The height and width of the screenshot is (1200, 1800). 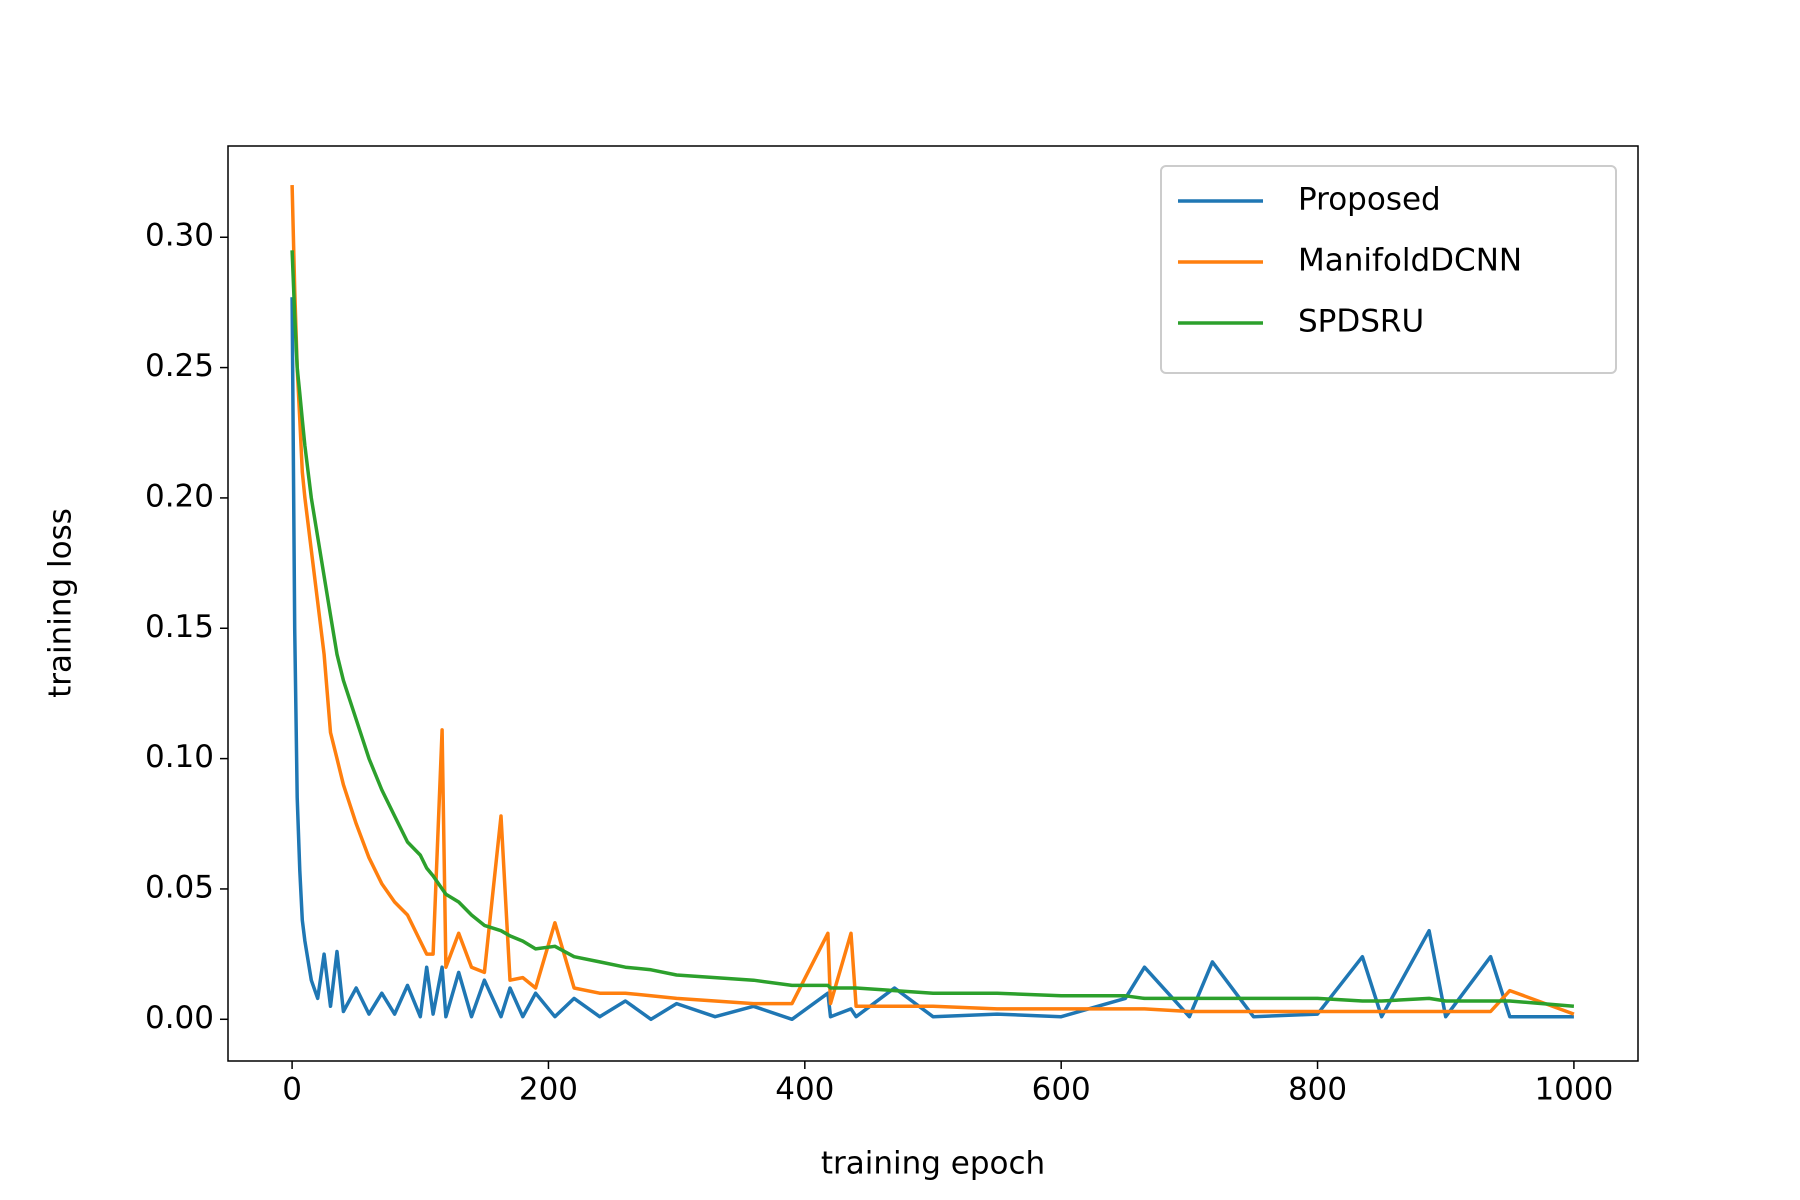 What do you see at coordinates (1369, 200) in the screenshot?
I see `legend-label: Proposed` at bounding box center [1369, 200].